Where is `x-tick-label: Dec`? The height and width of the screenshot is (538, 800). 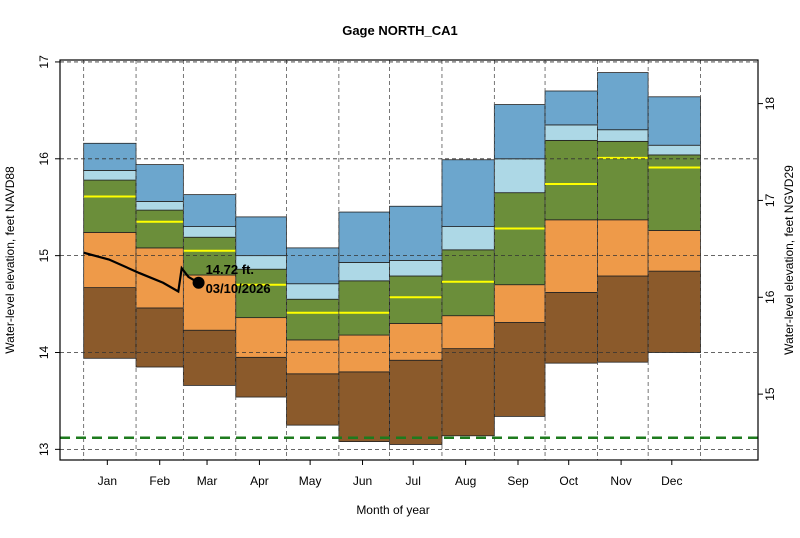
x-tick-label: Dec is located at coordinates (671, 481).